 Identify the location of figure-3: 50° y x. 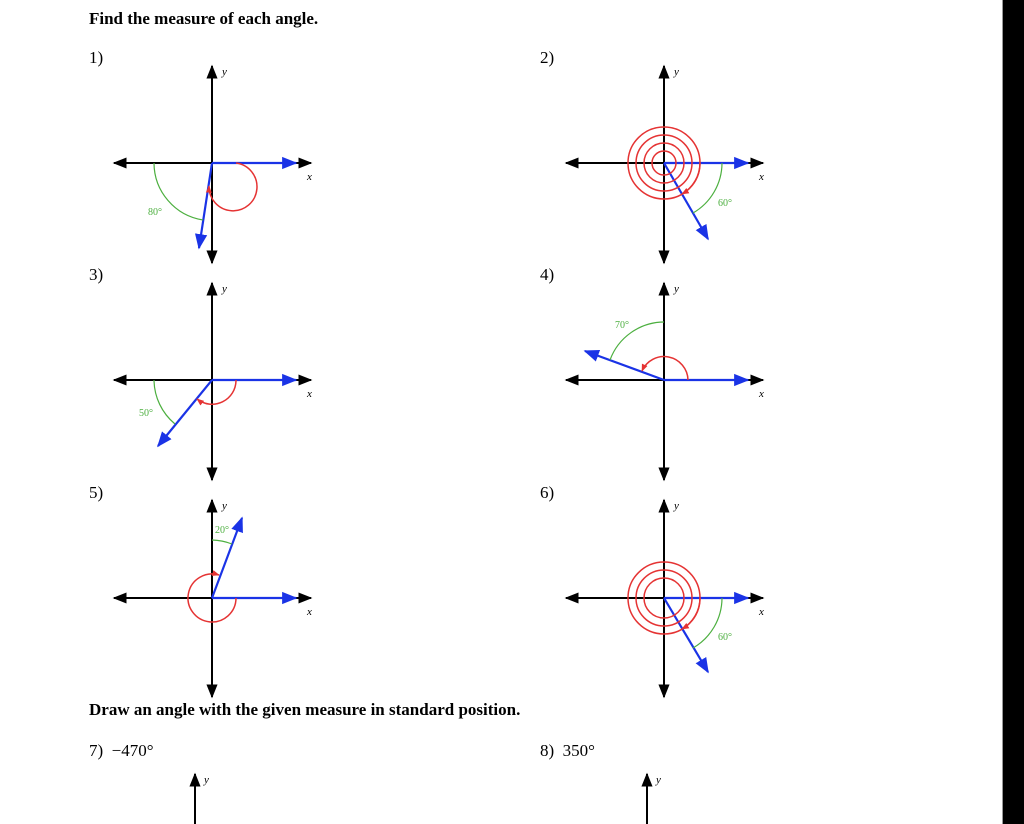
(212, 381).